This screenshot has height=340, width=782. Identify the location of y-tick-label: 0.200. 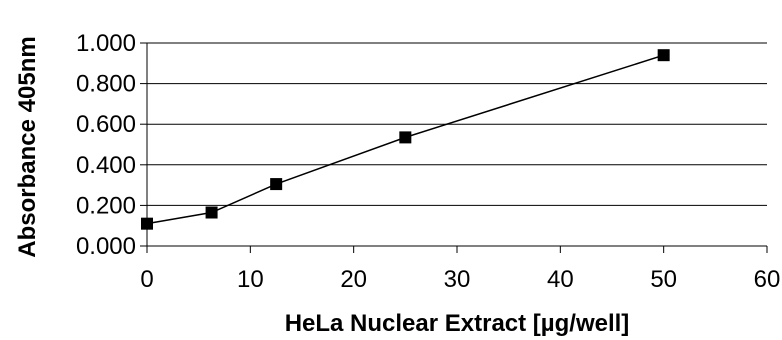
(106, 205).